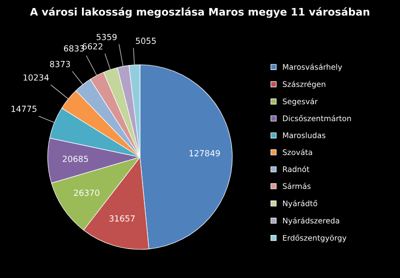 This screenshot has width=400, height=278. I want to click on data-label: 8373, so click(60, 64).